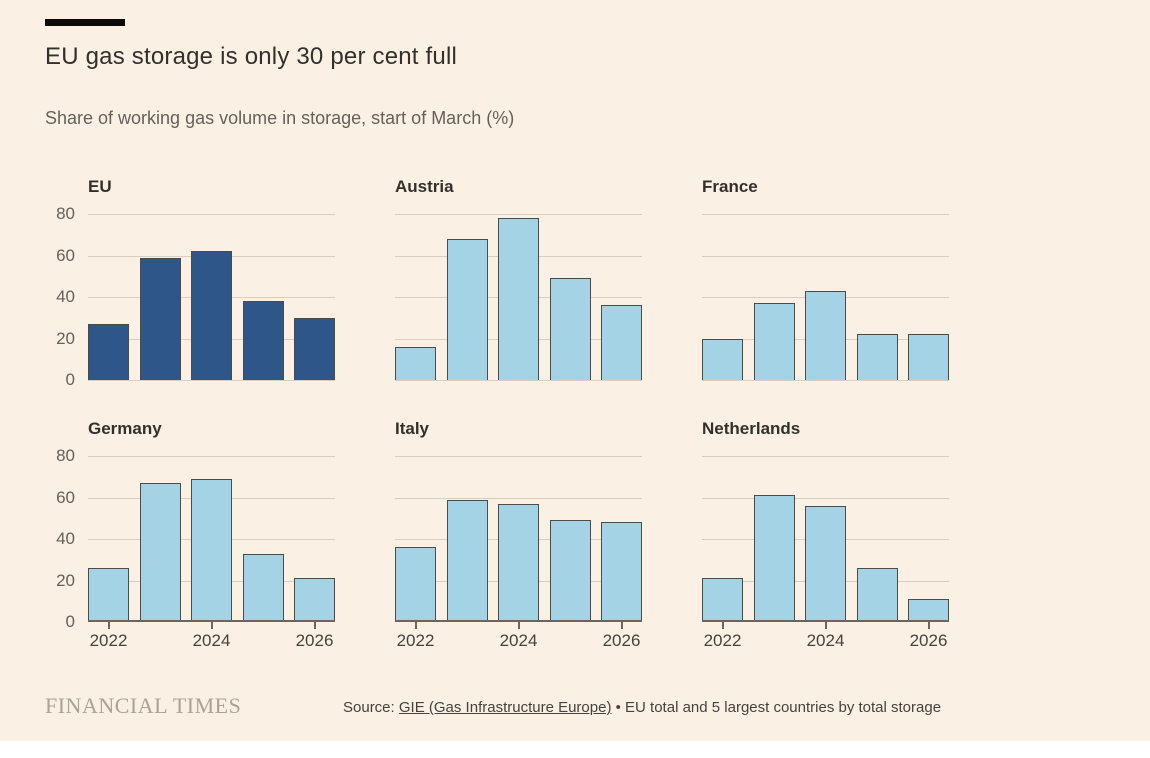 The width and height of the screenshot is (1150, 758). I want to click on y-axis-label: 80, so click(65, 455).